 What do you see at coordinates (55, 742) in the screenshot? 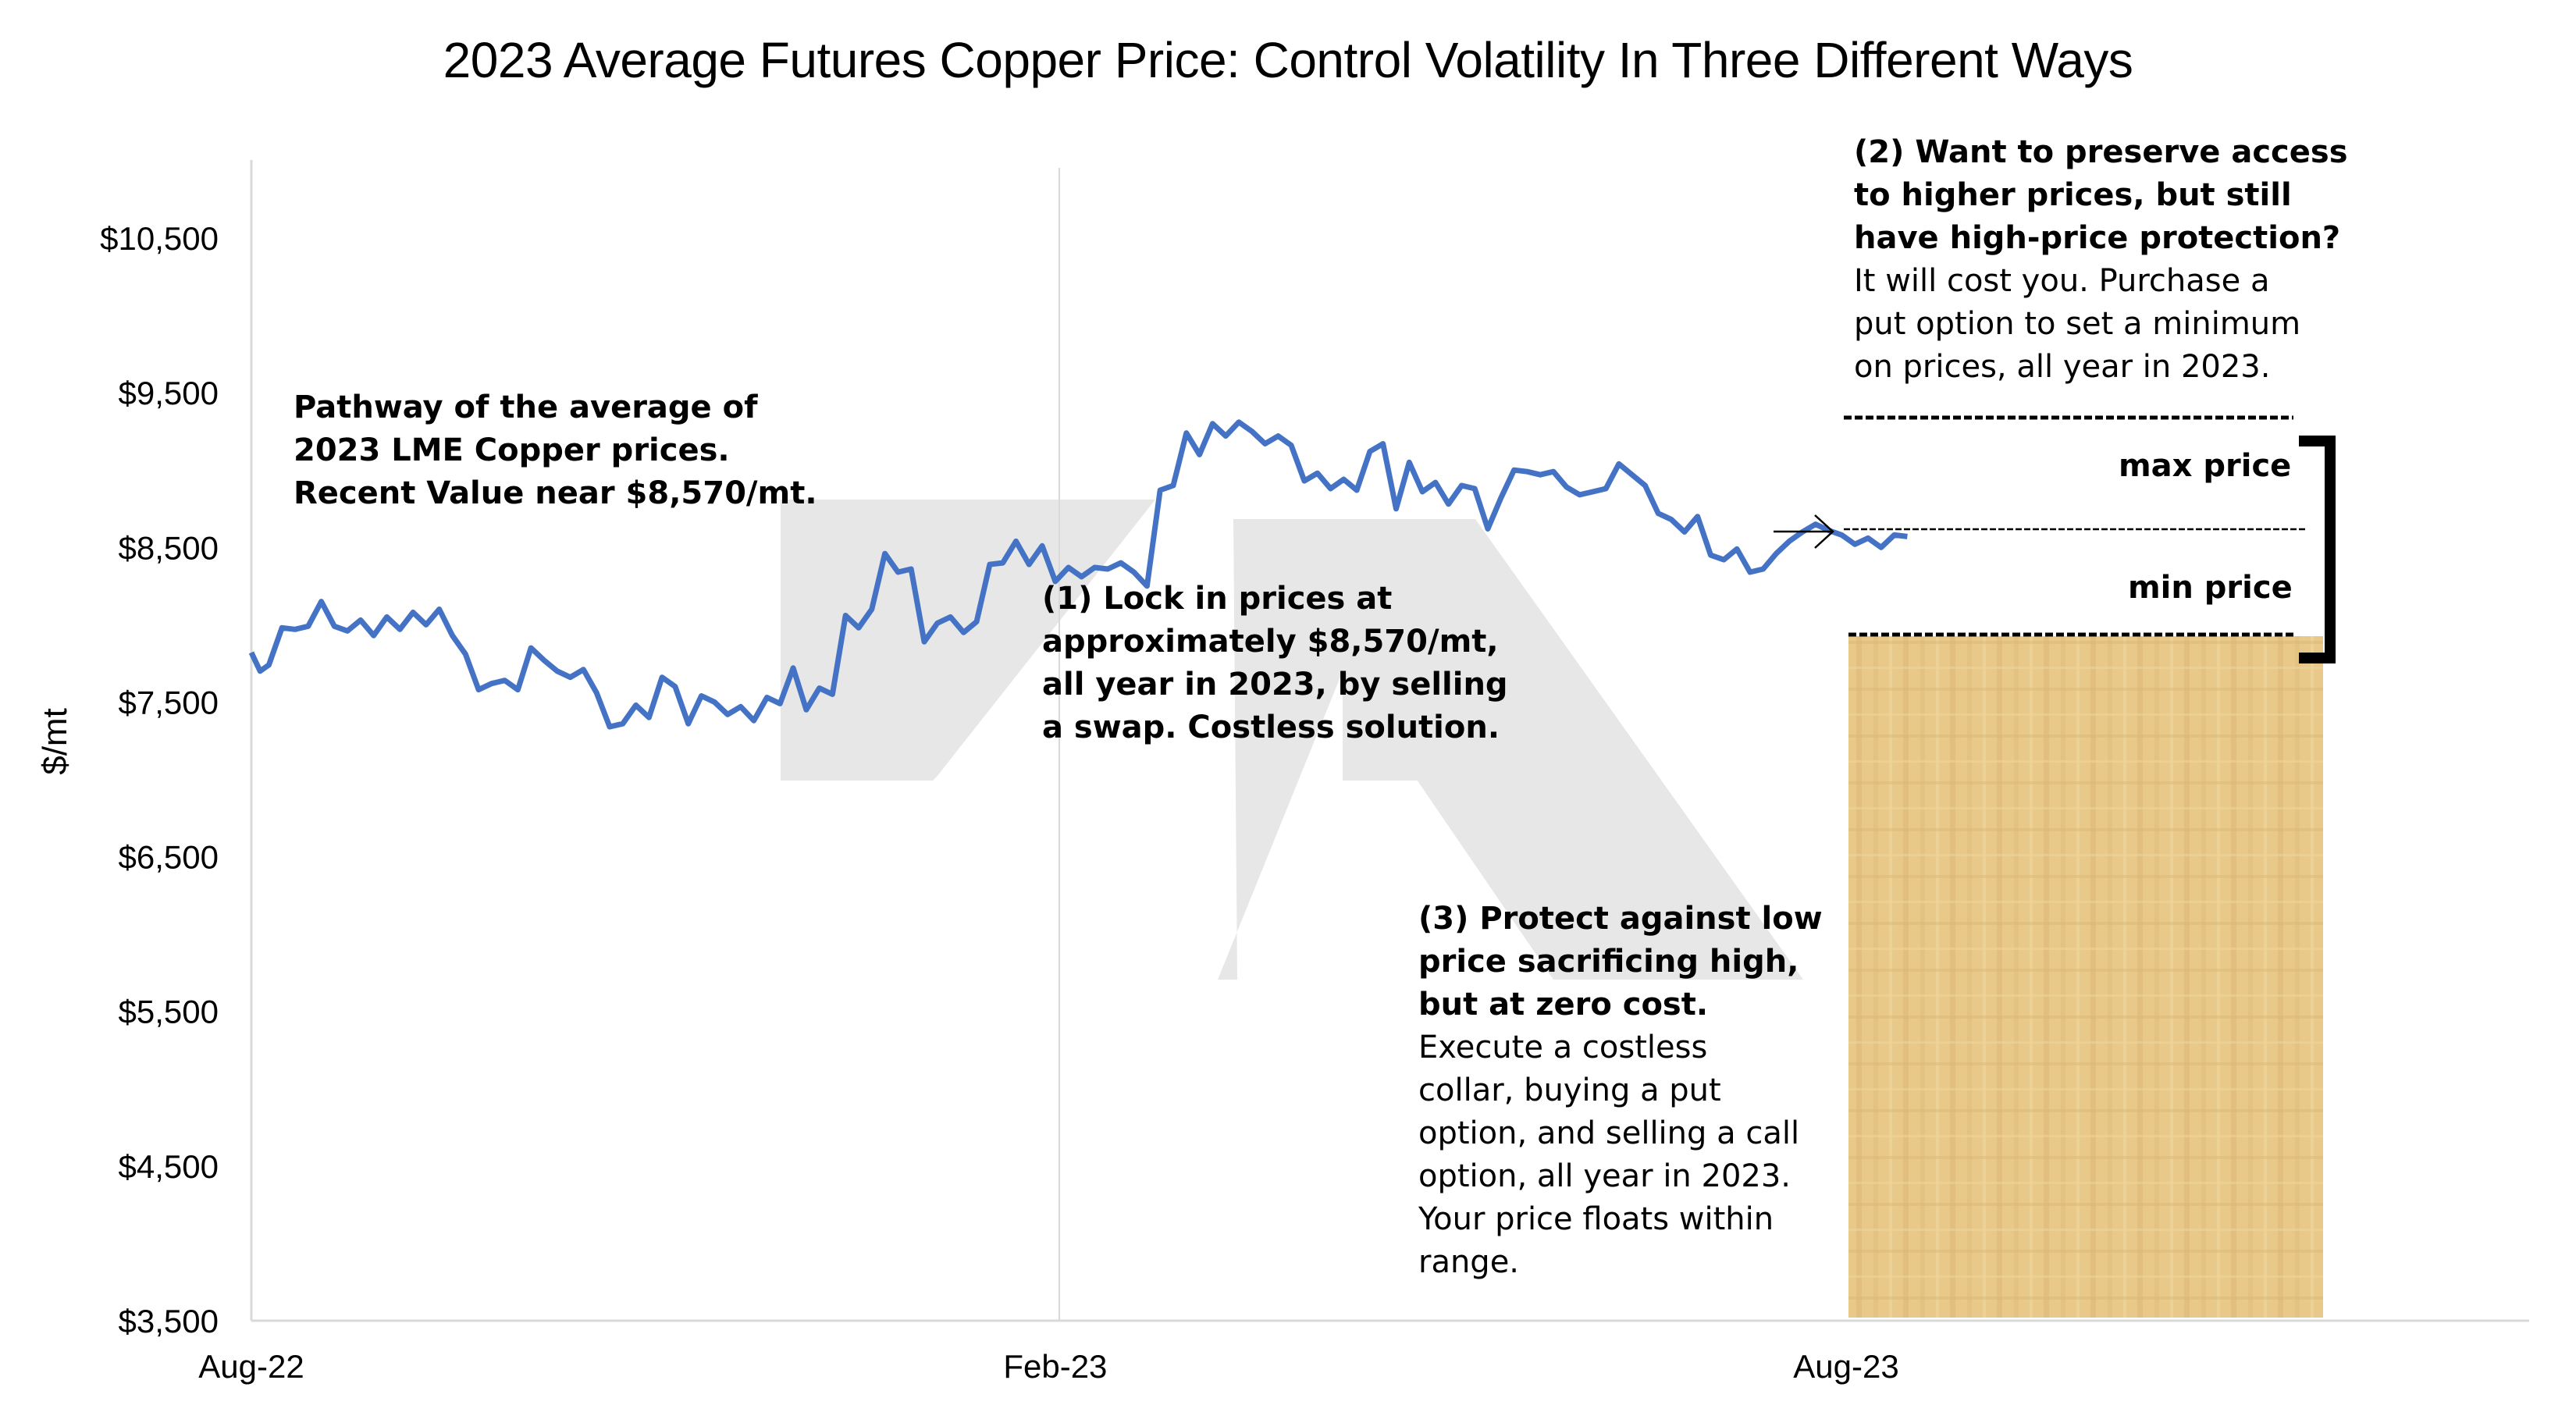
I see `y-axis-label: $/mt` at bounding box center [55, 742].